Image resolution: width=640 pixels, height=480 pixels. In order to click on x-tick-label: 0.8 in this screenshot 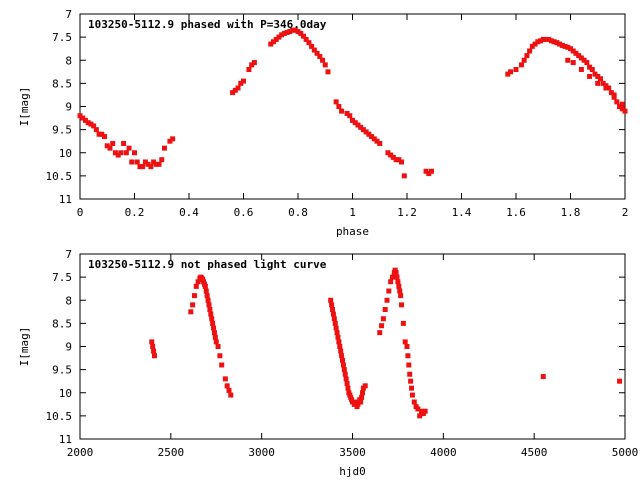, I will do `click(298, 212)`.